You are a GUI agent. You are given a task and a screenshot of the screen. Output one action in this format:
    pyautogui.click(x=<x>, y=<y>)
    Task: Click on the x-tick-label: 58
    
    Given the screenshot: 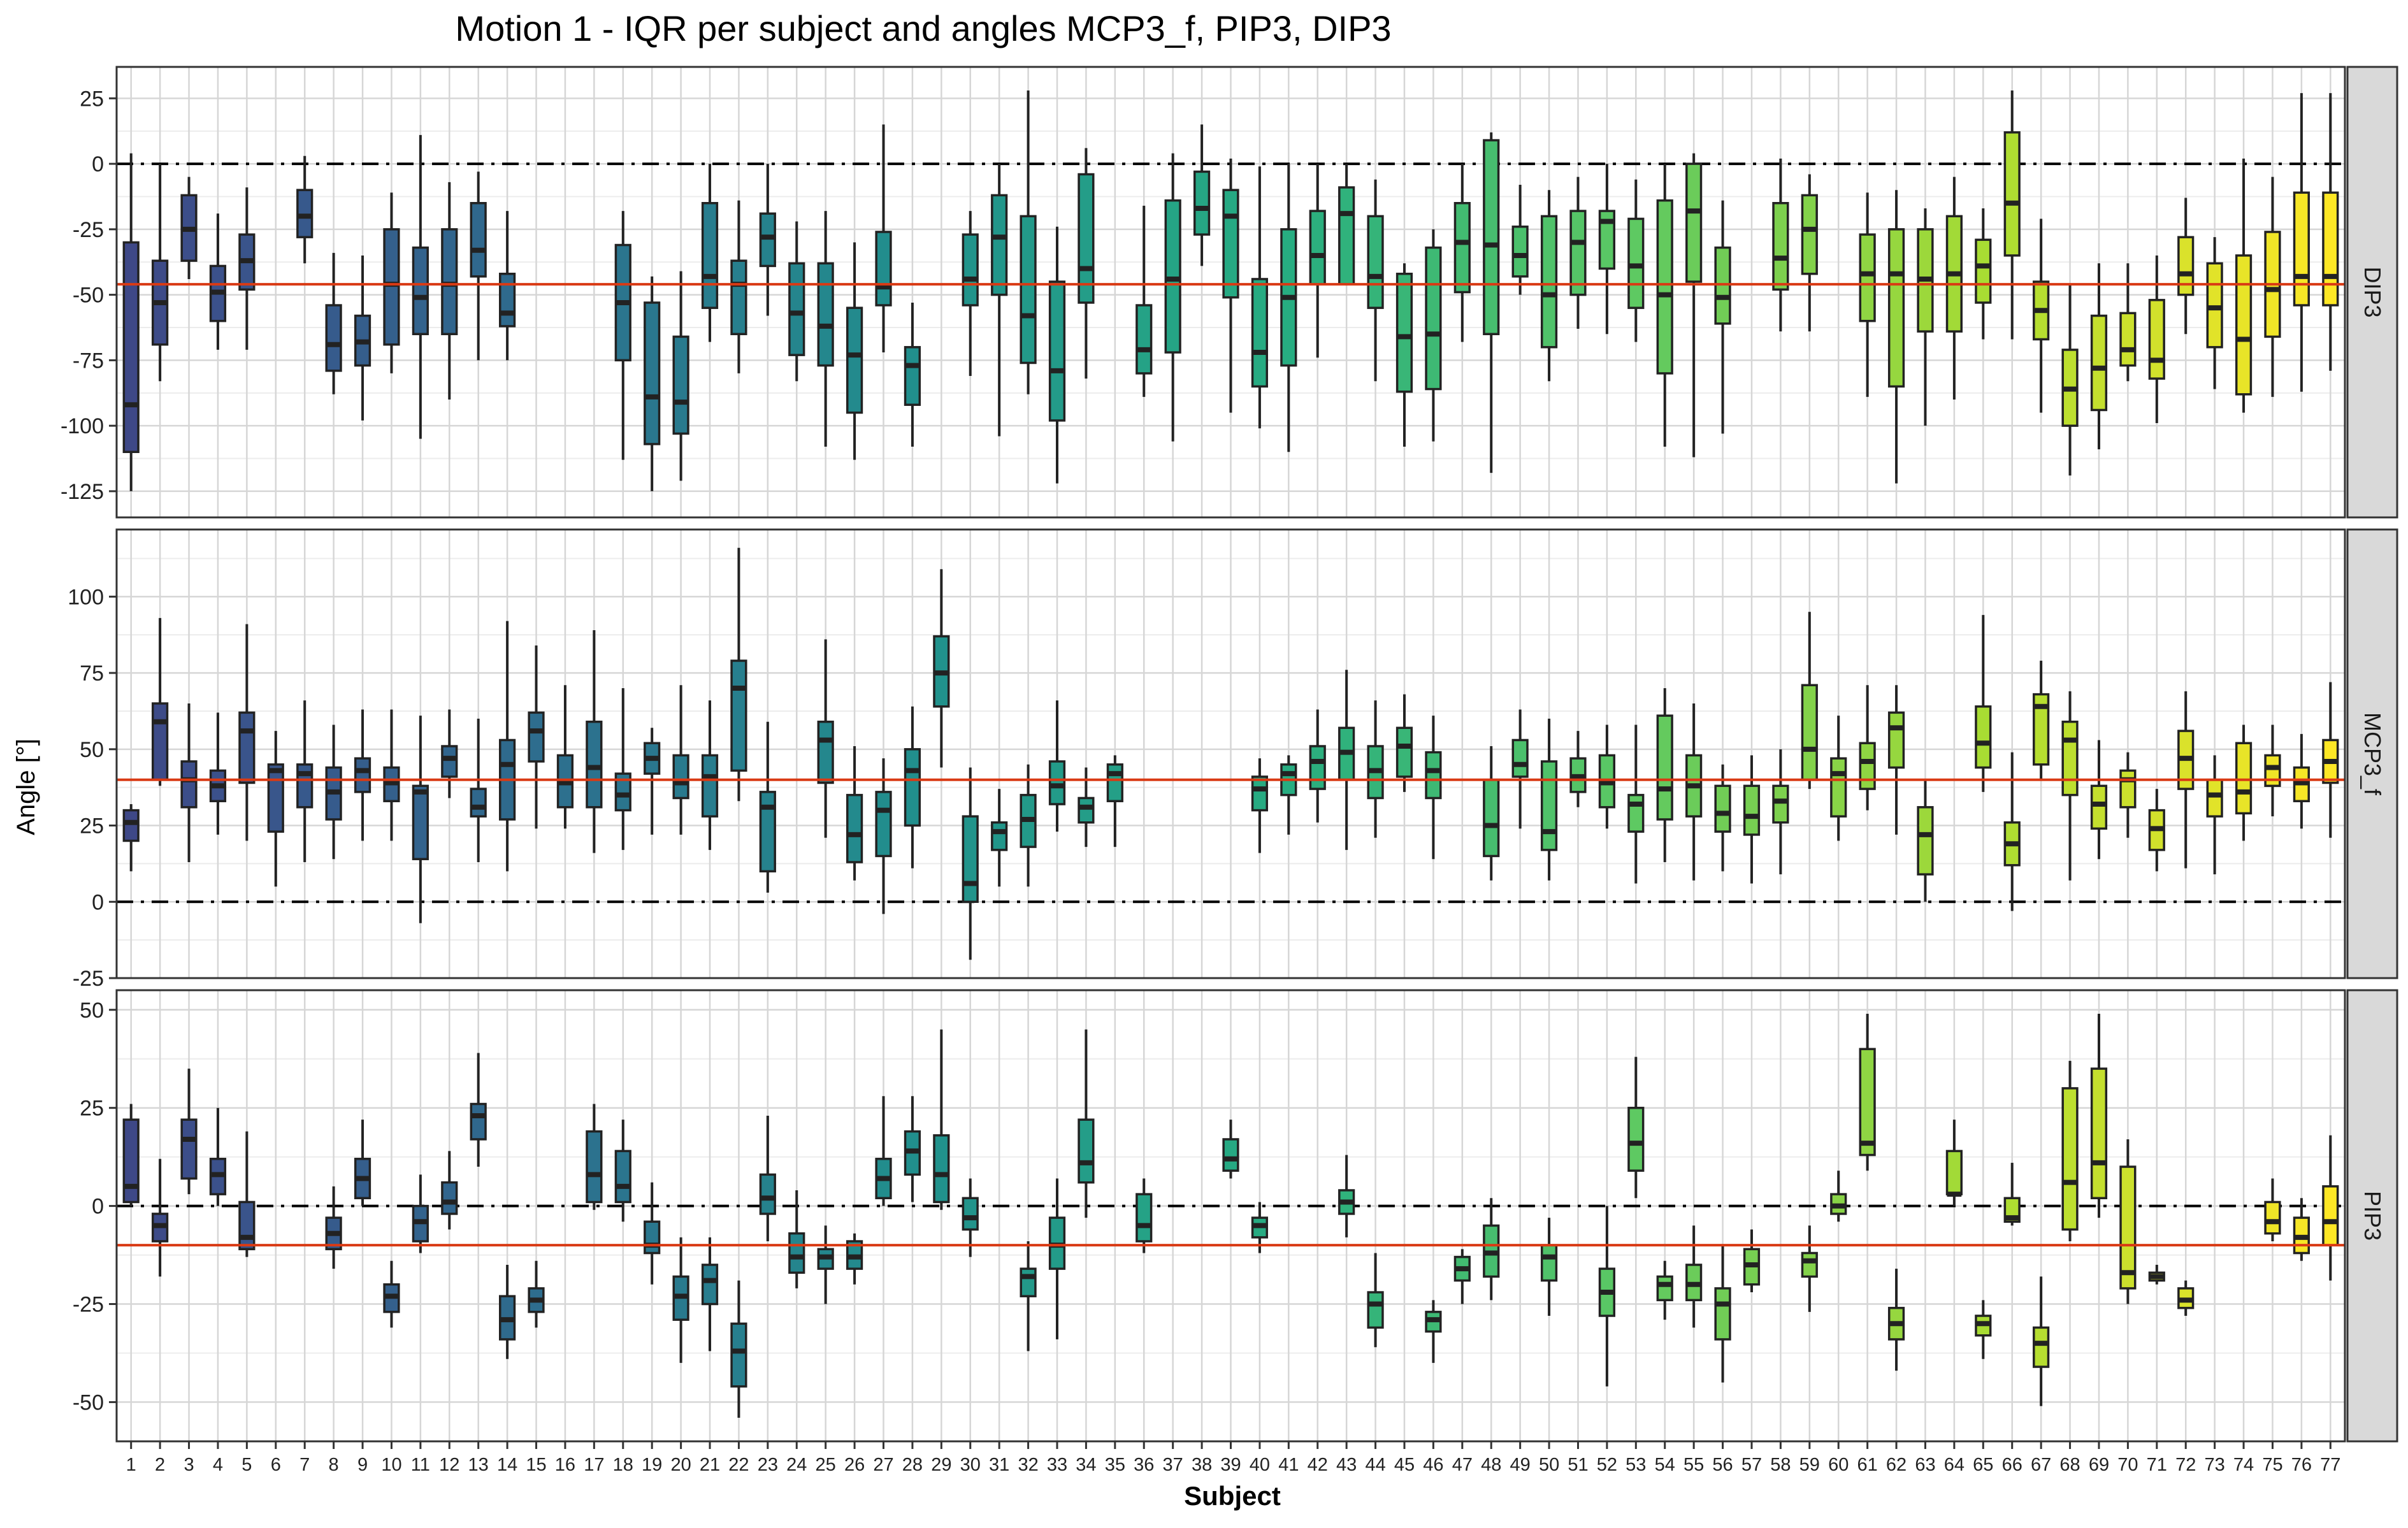 What is the action you would take?
    pyautogui.click(x=1781, y=1465)
    